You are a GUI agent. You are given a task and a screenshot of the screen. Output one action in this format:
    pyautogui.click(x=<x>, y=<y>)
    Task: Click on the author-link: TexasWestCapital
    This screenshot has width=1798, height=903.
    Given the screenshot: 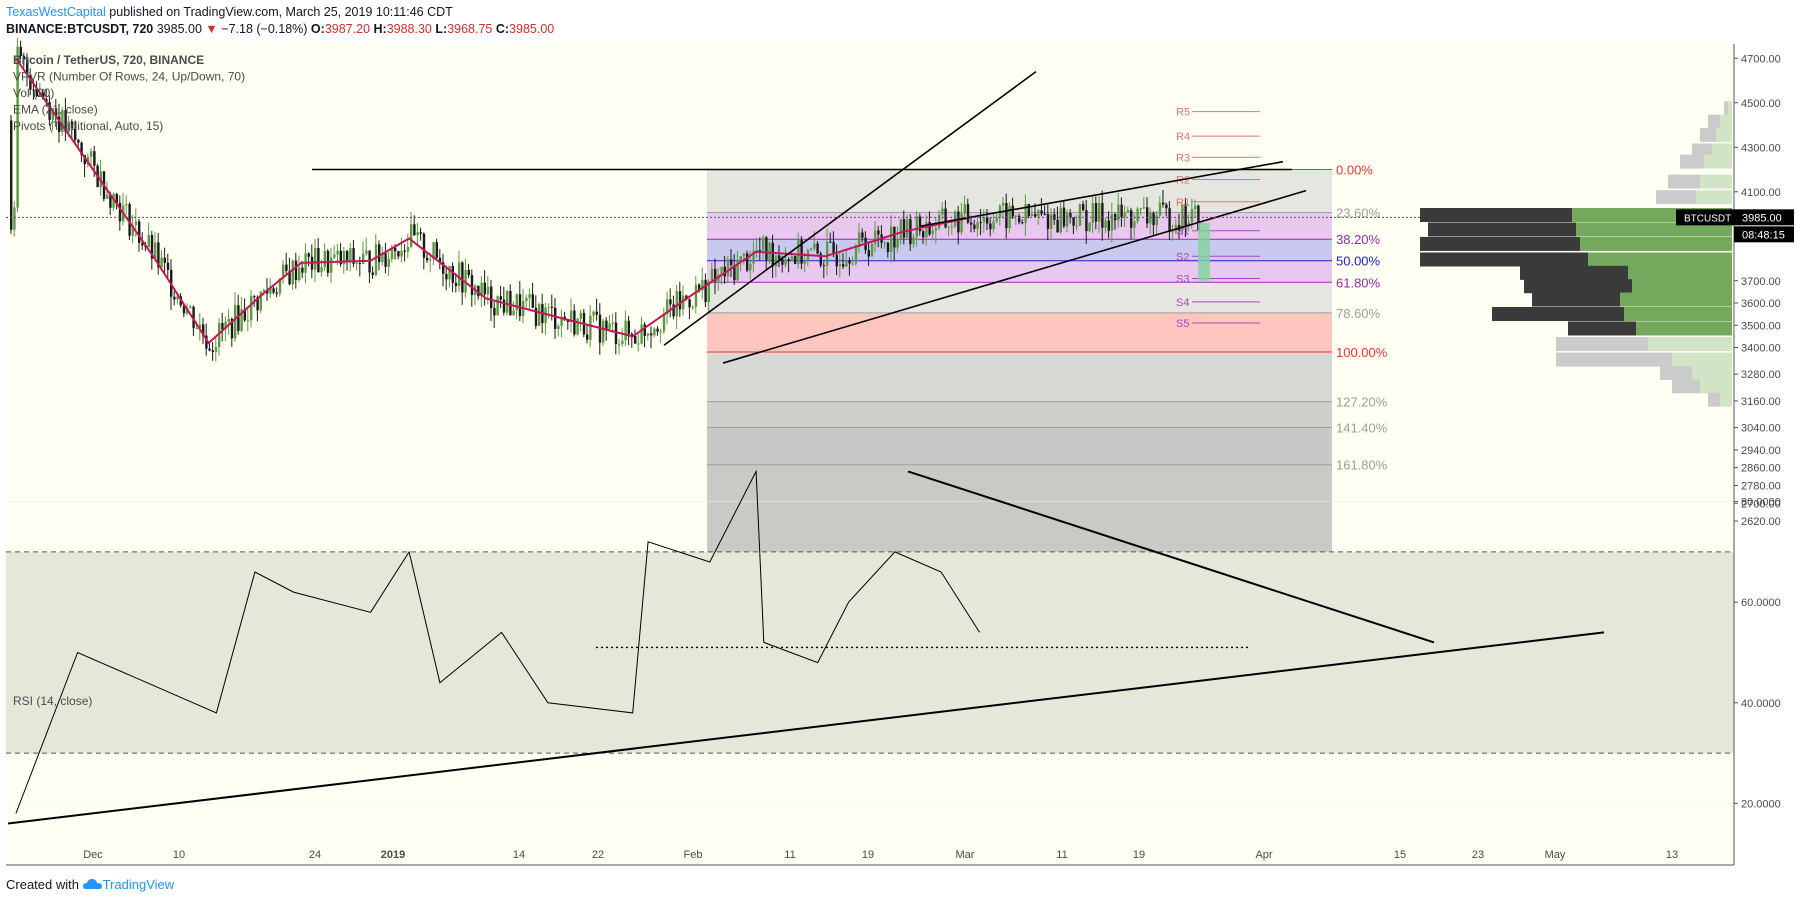 What is the action you would take?
    pyautogui.click(x=56, y=12)
    